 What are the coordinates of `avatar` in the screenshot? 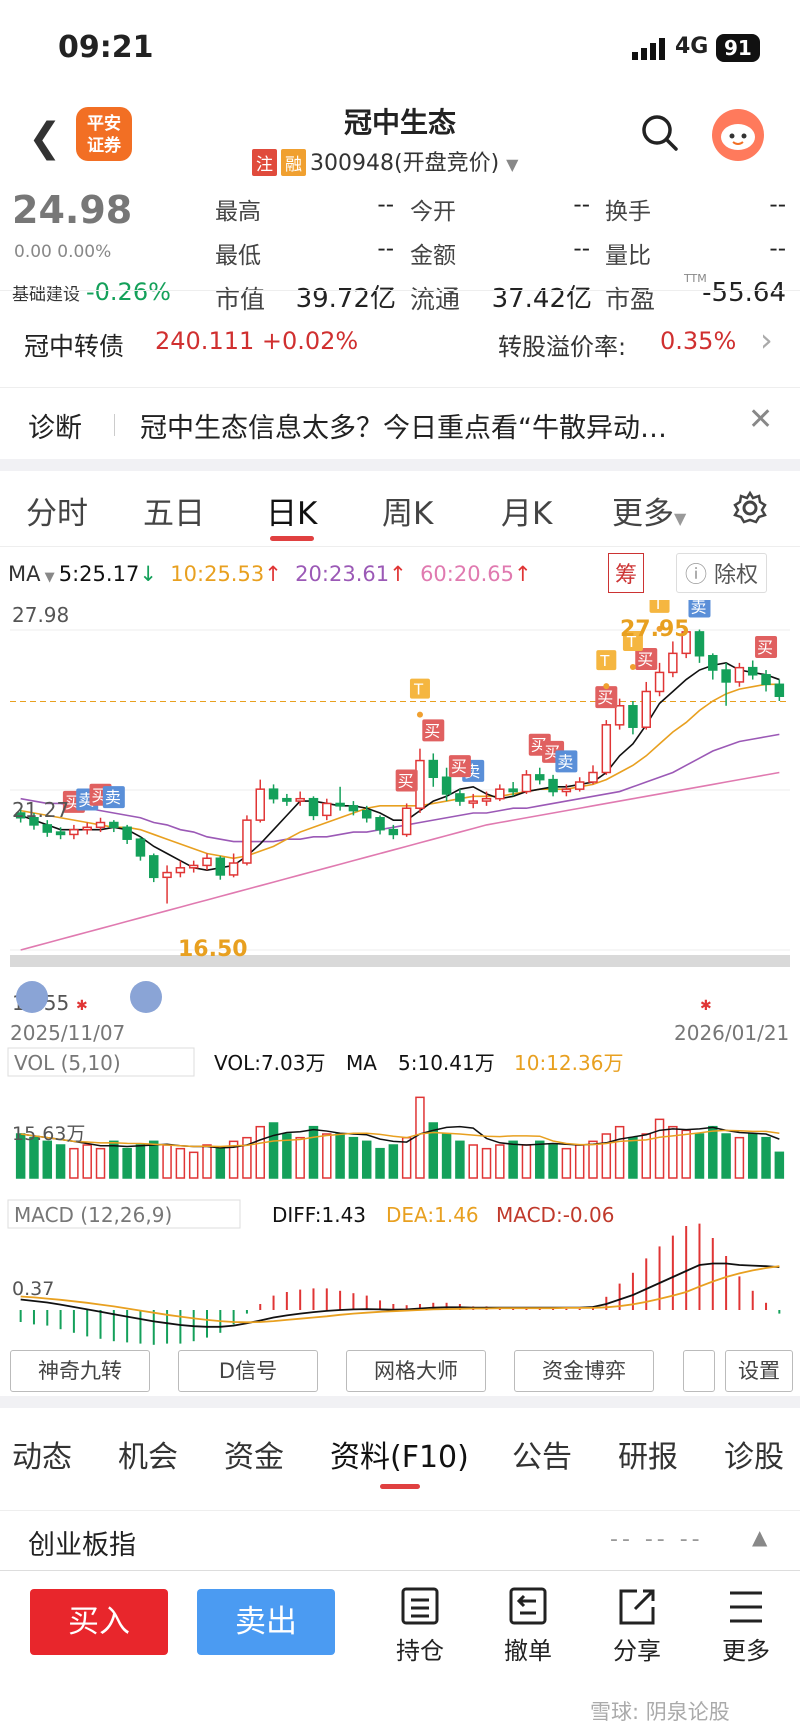 It's located at (738, 135).